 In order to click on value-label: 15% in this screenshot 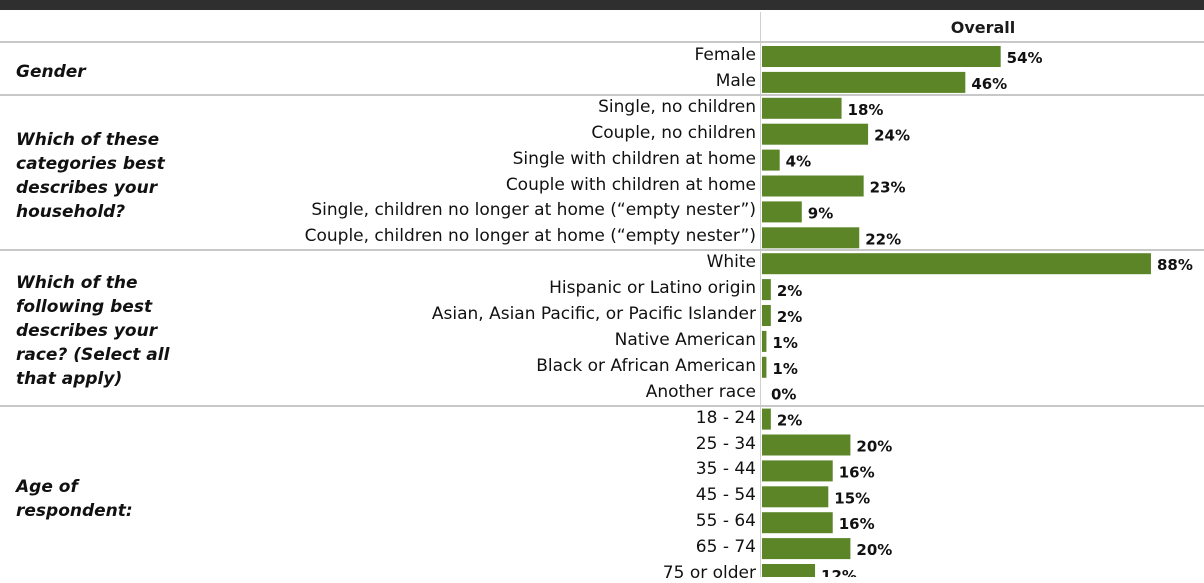, I will do `click(852, 498)`.